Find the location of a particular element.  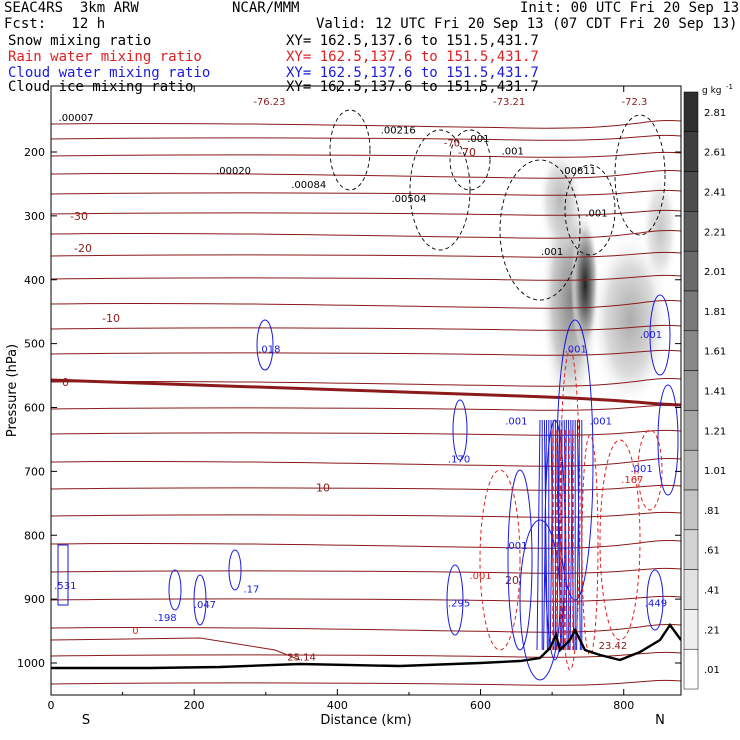

contour-annotation: -72.3 is located at coordinates (635, 102).